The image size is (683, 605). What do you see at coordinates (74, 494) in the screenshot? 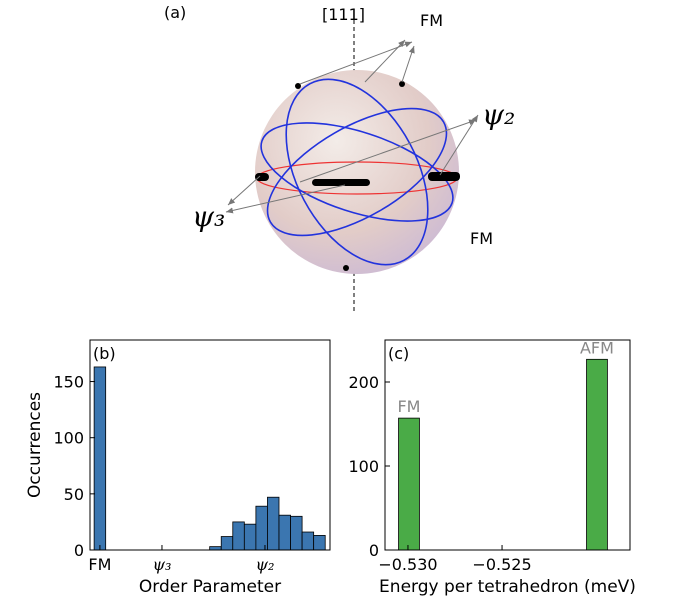
I see `y-tick-label: 50` at bounding box center [74, 494].